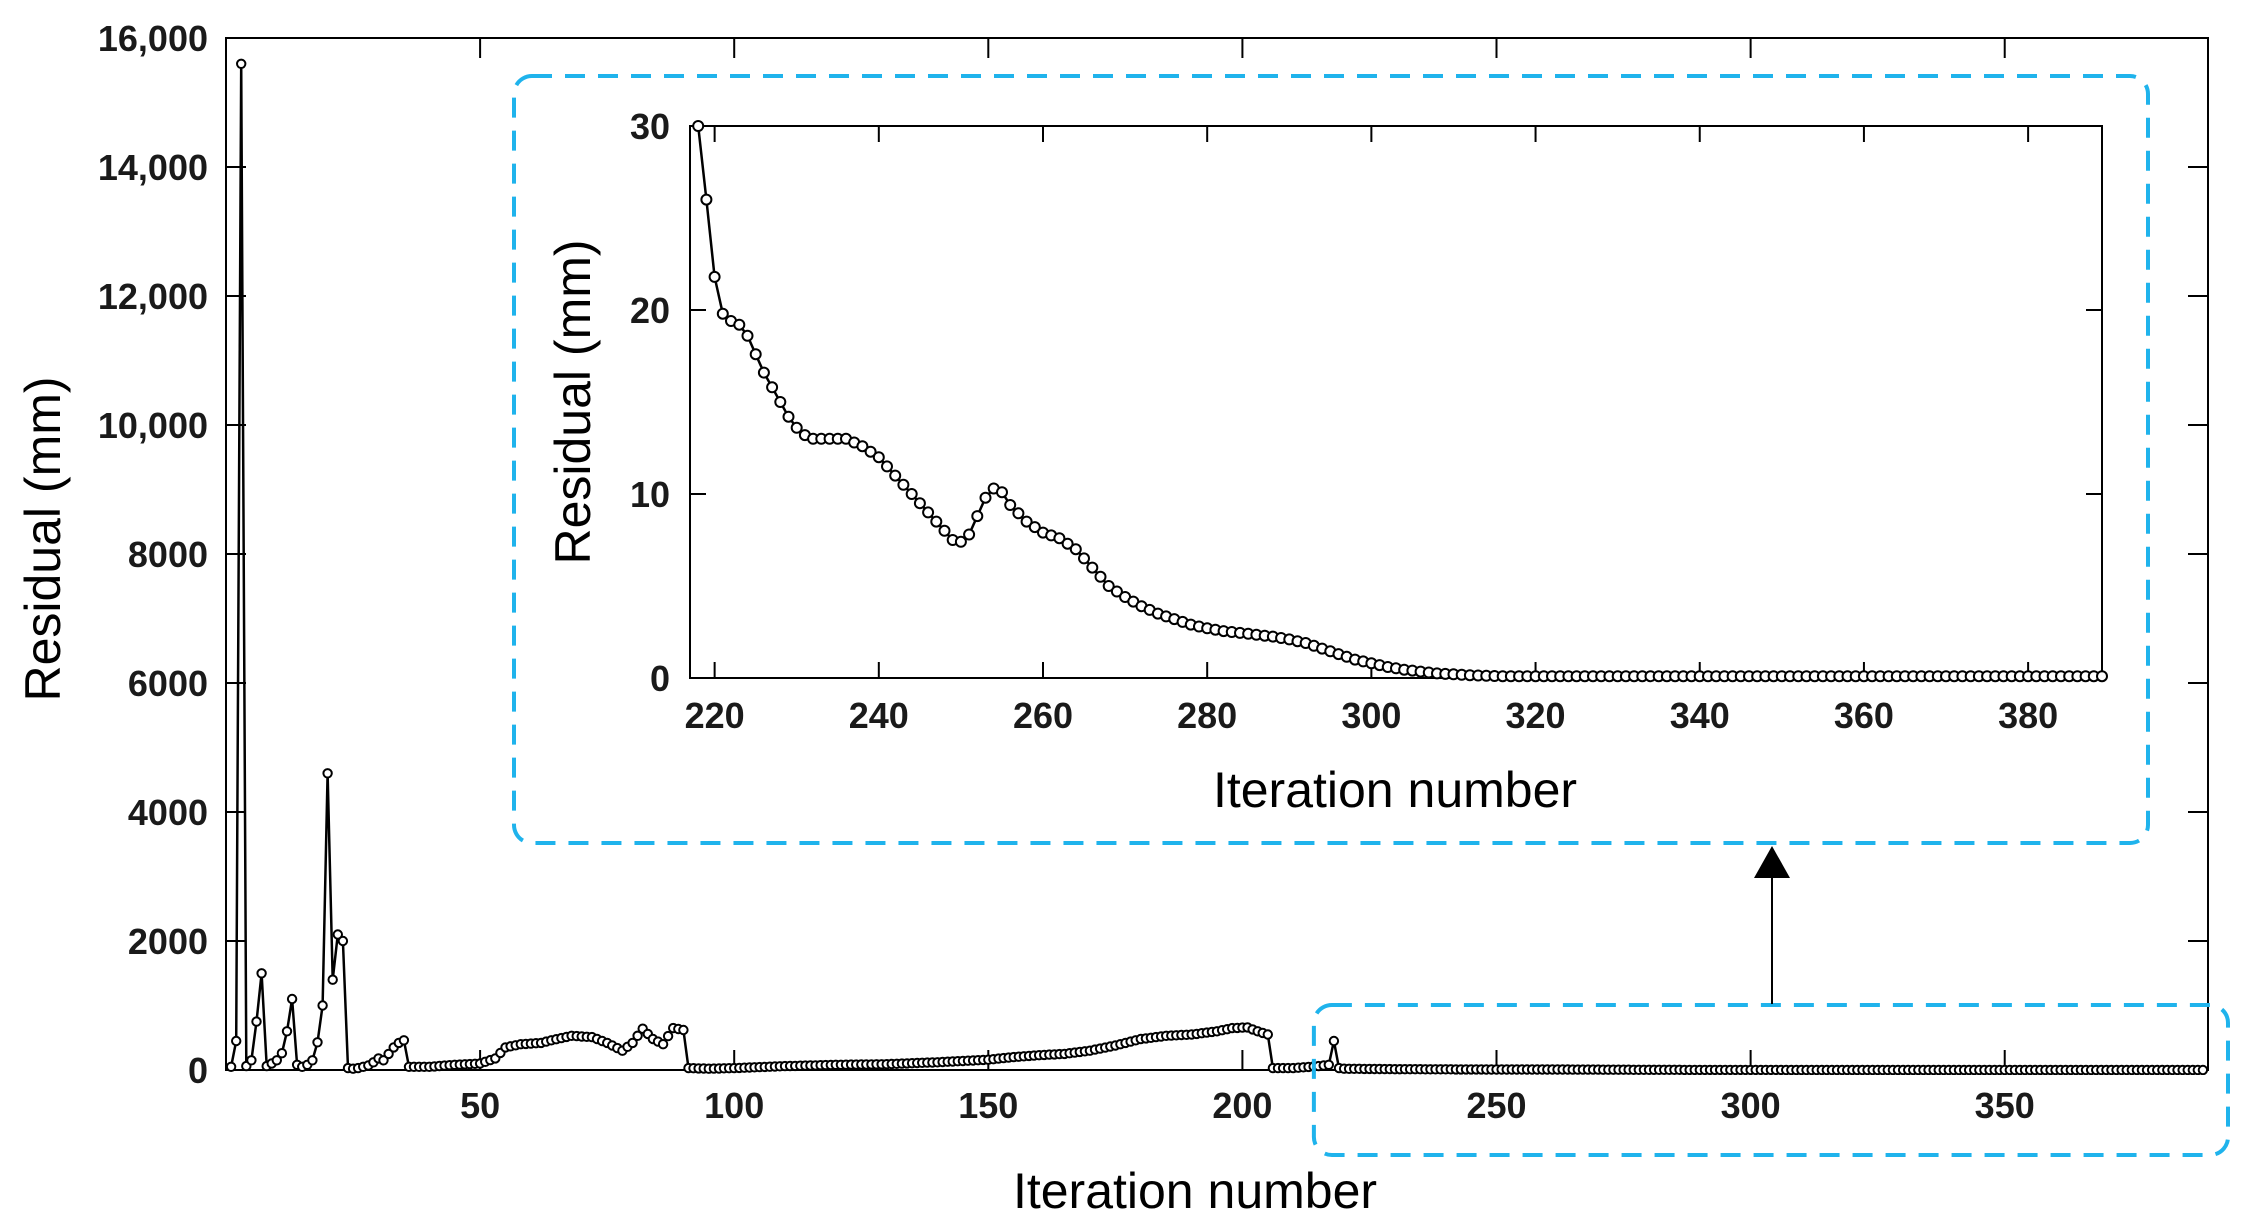  I want to click on main-y-tick-label: 8000, so click(168, 554).